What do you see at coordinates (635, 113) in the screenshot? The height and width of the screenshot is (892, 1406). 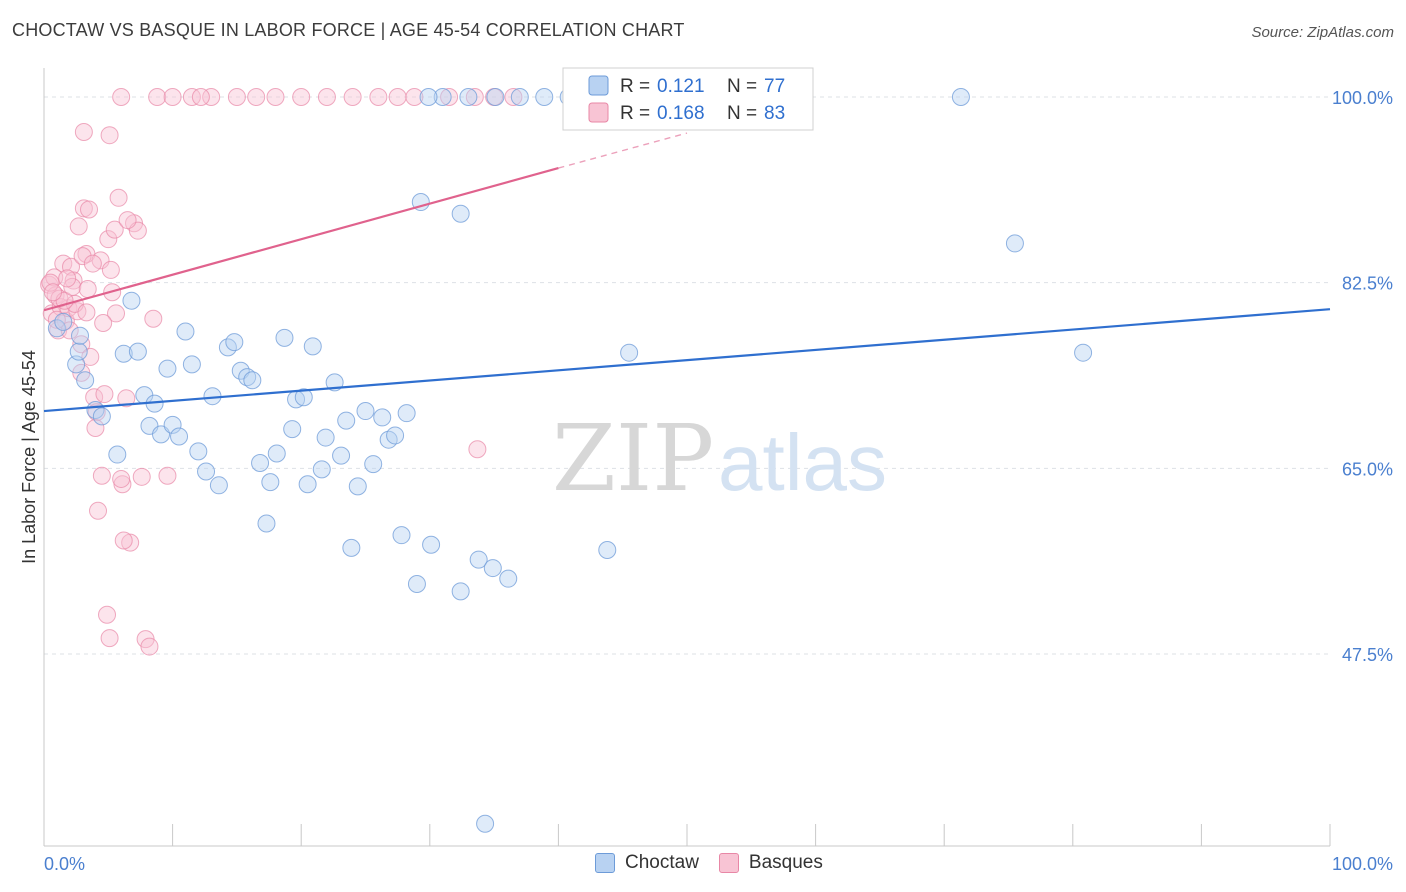 I see `legend-r-label-2: R =` at bounding box center [635, 113].